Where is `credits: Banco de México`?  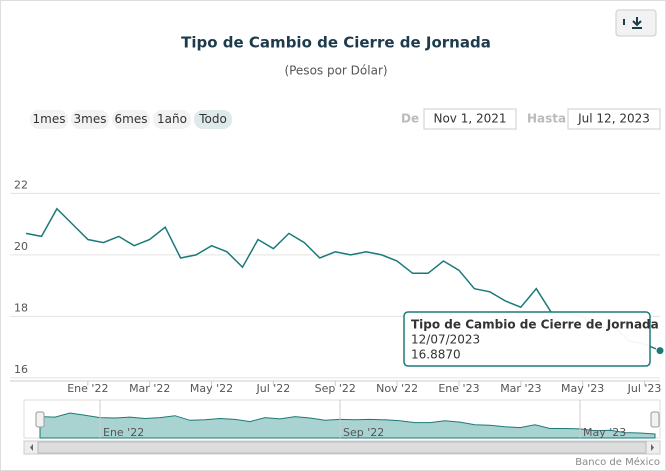 credits: Banco de México is located at coordinates (617, 462).